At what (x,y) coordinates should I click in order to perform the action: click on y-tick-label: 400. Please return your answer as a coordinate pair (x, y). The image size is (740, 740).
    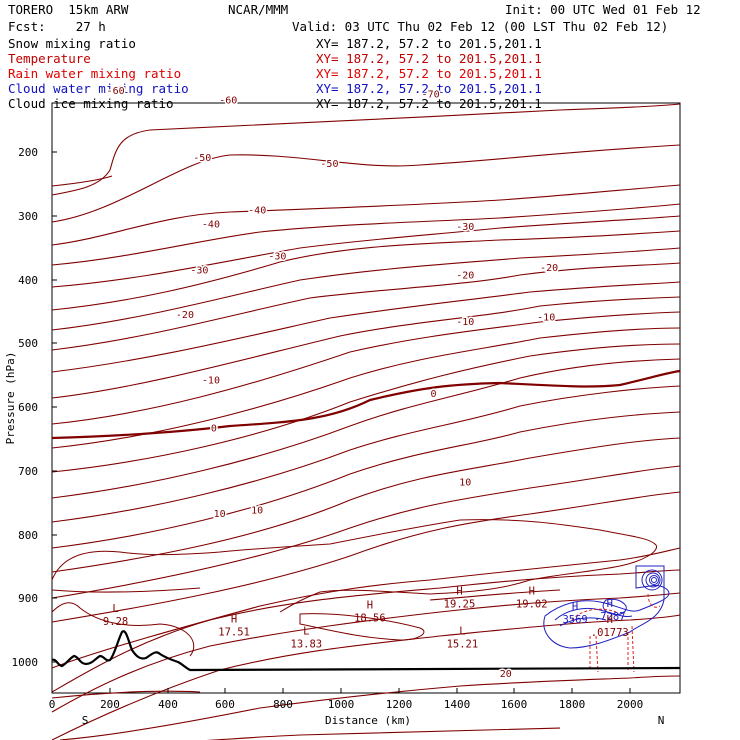
    Looking at the image, I should click on (28, 280).